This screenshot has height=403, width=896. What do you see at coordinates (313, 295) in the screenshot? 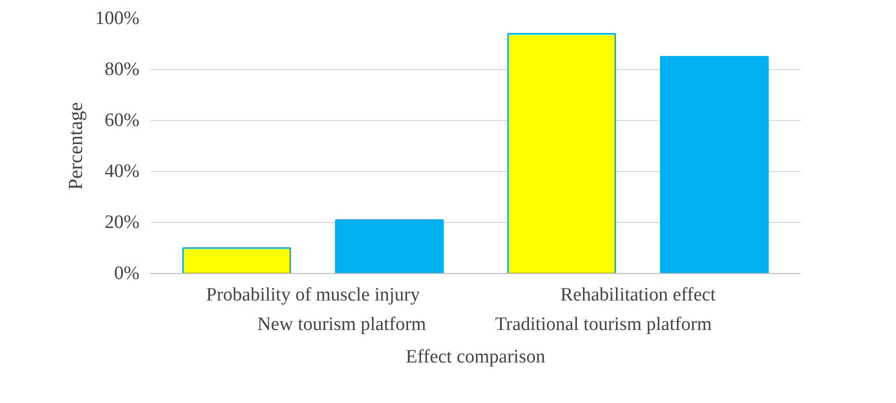
I see `x-tick-label: Probability of muscle injury` at bounding box center [313, 295].